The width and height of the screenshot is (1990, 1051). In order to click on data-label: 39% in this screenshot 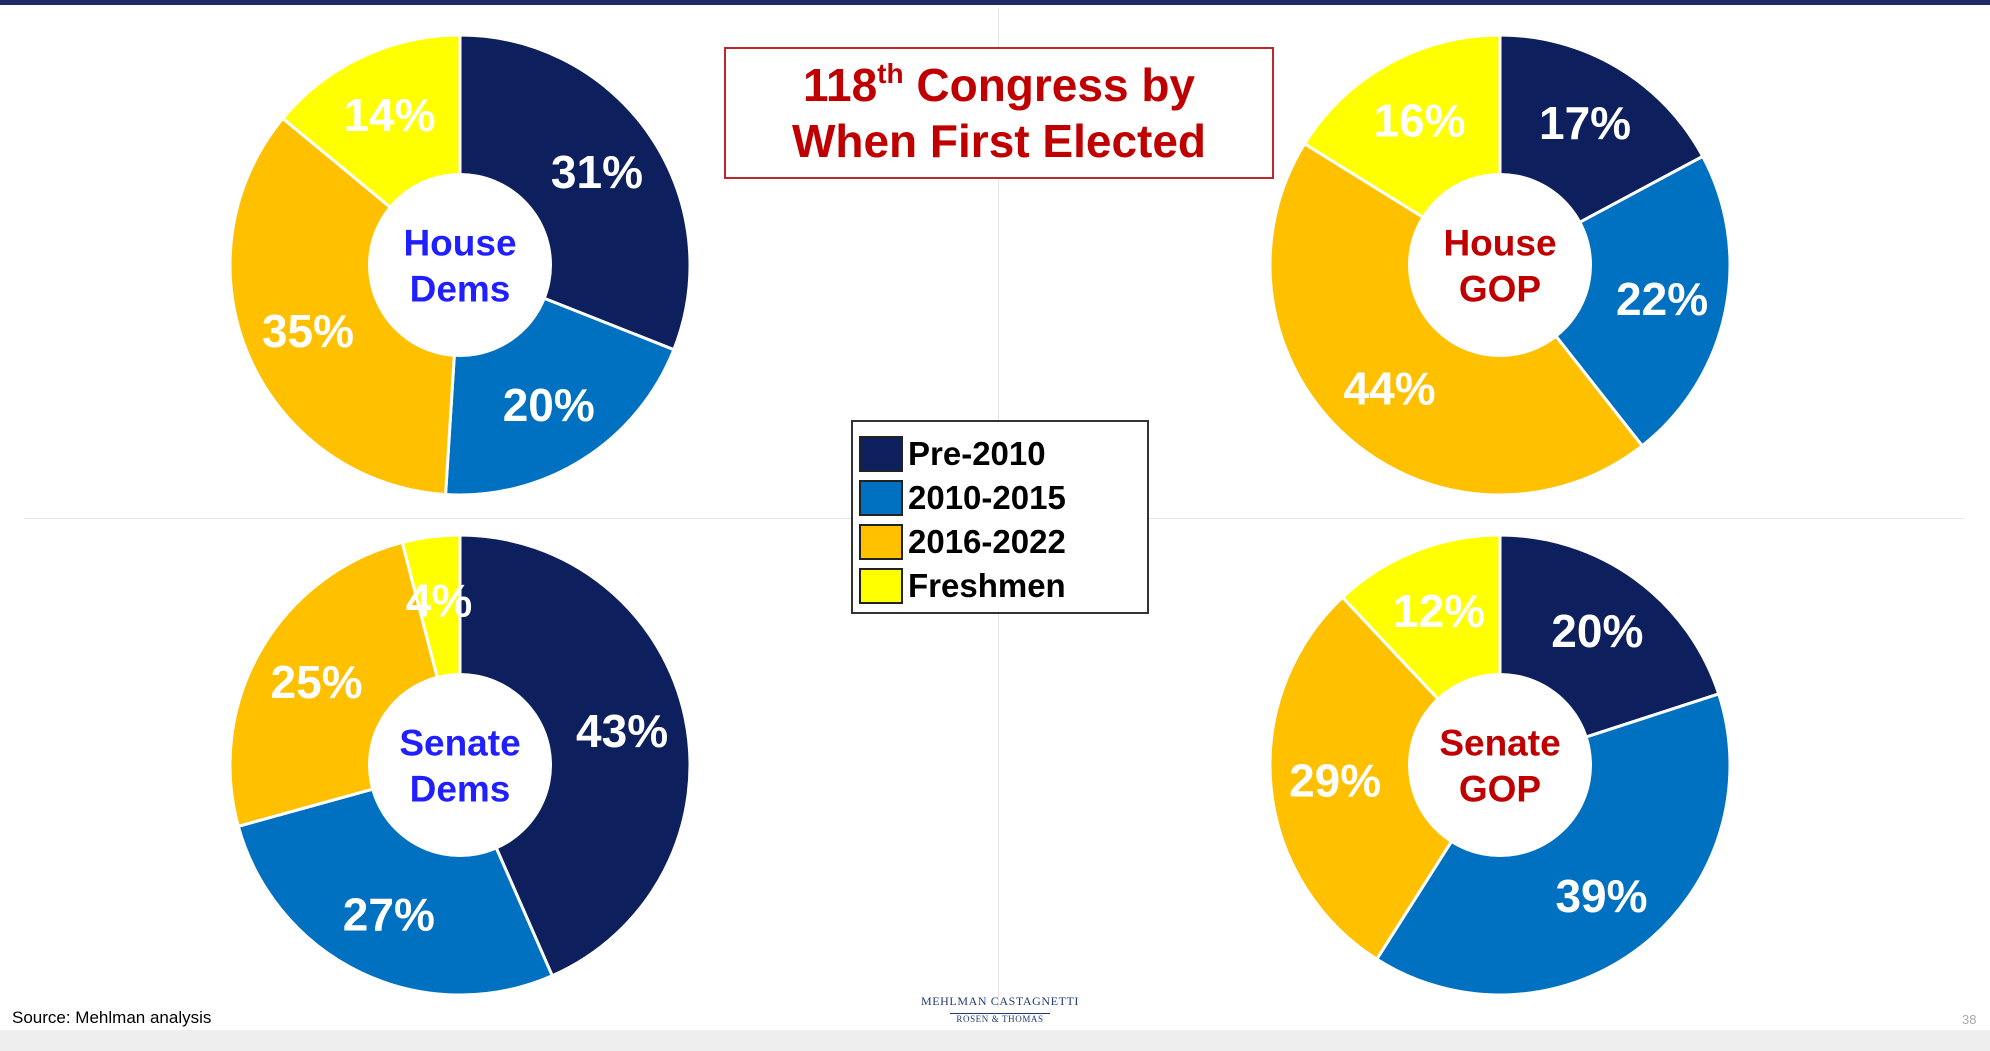, I will do `click(1601, 896)`.